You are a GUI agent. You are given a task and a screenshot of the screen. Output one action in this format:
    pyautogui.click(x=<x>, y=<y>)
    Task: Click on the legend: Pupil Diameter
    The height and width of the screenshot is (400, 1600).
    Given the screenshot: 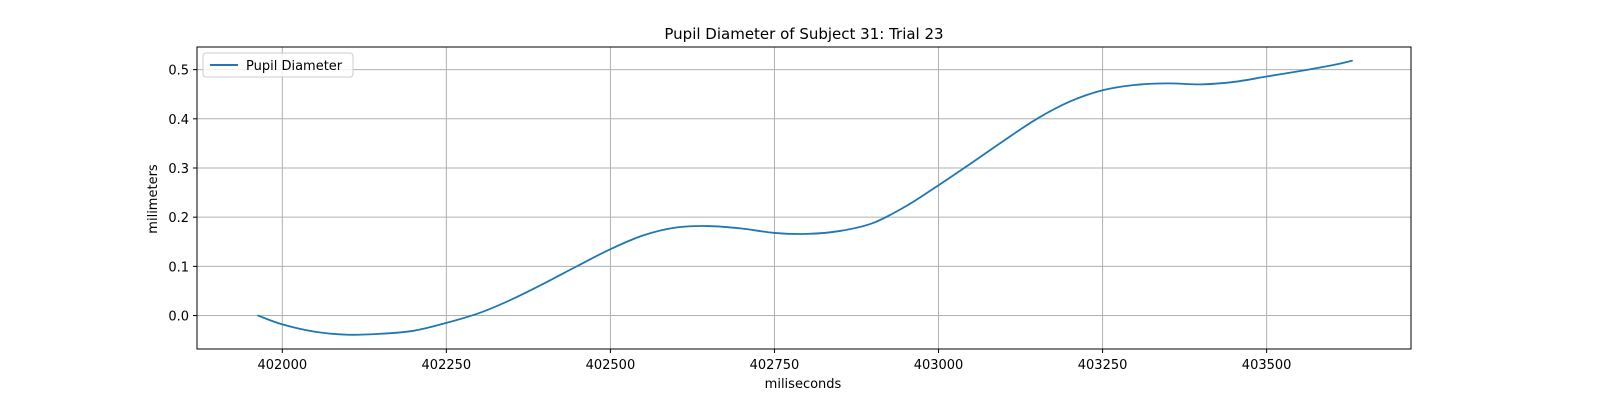 What is the action you would take?
    pyautogui.click(x=278, y=65)
    